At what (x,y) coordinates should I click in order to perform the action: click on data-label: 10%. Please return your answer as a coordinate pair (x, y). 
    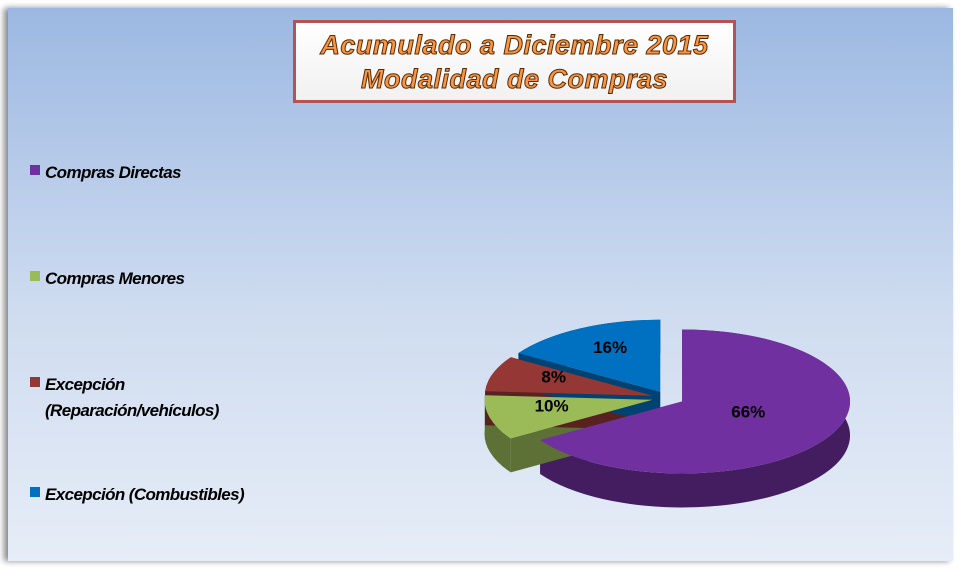
    Looking at the image, I should click on (552, 405).